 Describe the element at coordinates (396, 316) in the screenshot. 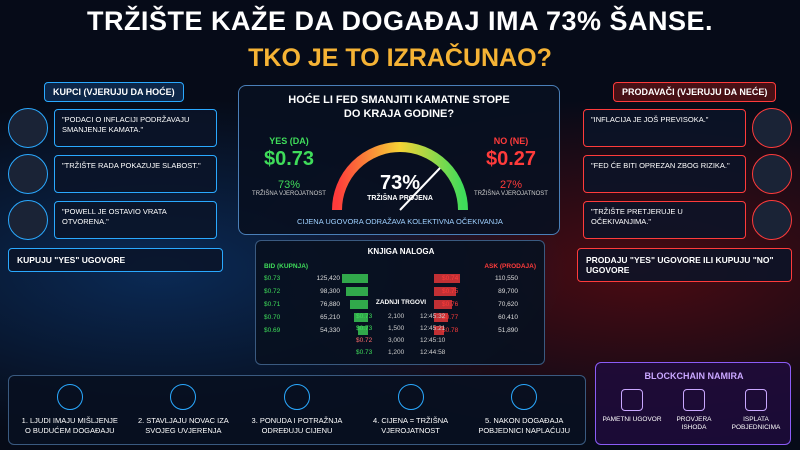

I see `trade-size: 2,100` at that location.